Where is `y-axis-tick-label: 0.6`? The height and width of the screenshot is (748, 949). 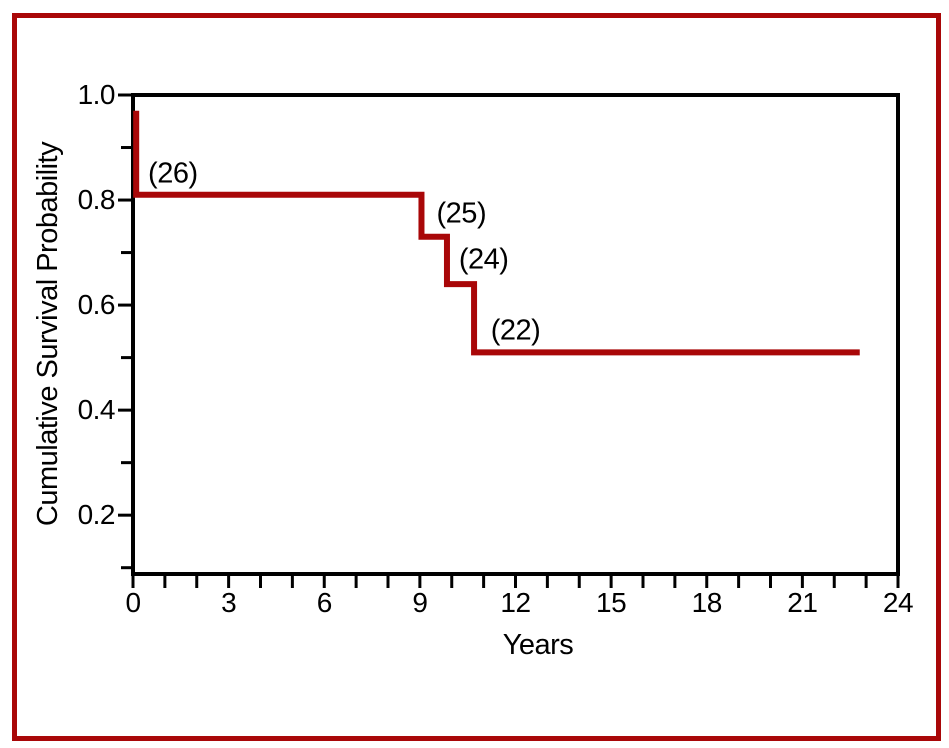
y-axis-tick-label: 0.6 is located at coordinates (96, 305).